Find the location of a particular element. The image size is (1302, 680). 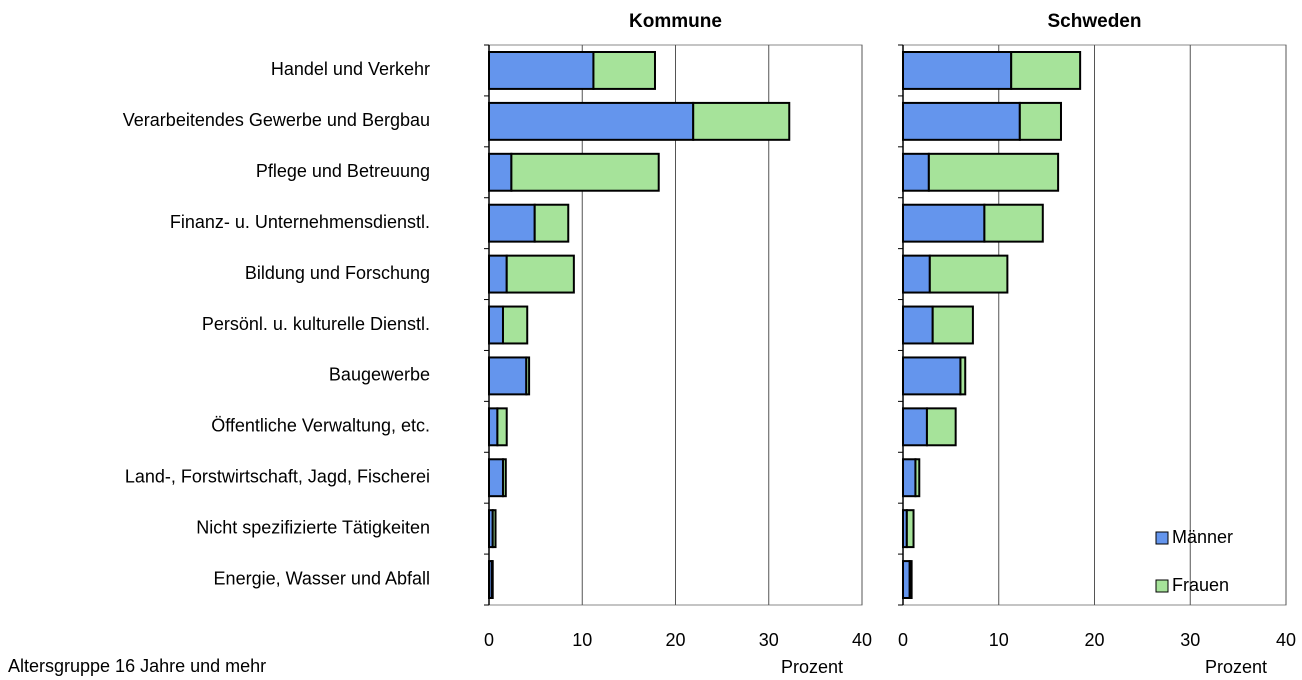

category-label: Bildung und Forschung is located at coordinates (337, 273).